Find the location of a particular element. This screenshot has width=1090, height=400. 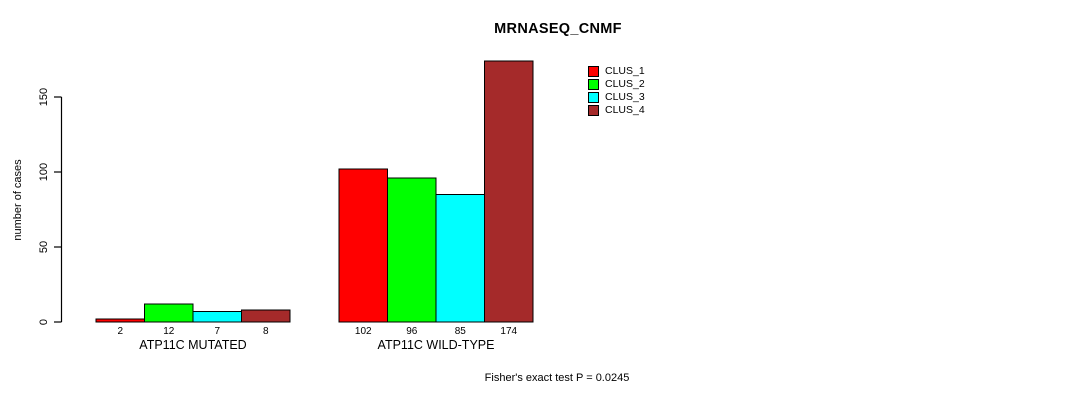

bar-clus_2-group2 is located at coordinates (412, 250).